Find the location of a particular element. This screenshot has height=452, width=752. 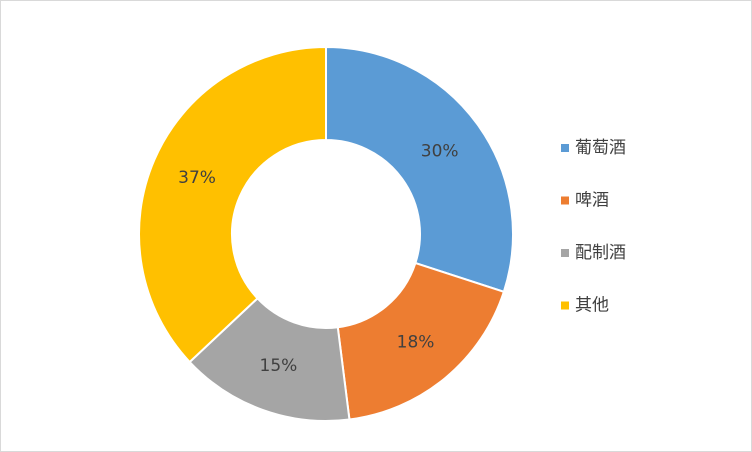

data-label: 18% is located at coordinates (416, 342).